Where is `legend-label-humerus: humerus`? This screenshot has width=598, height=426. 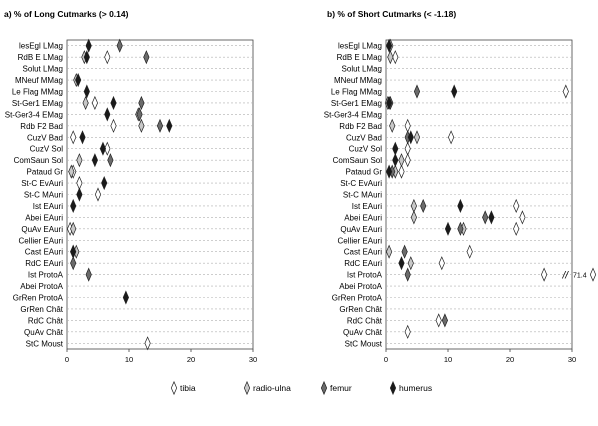 legend-label-humerus: humerus is located at coordinates (415, 388).